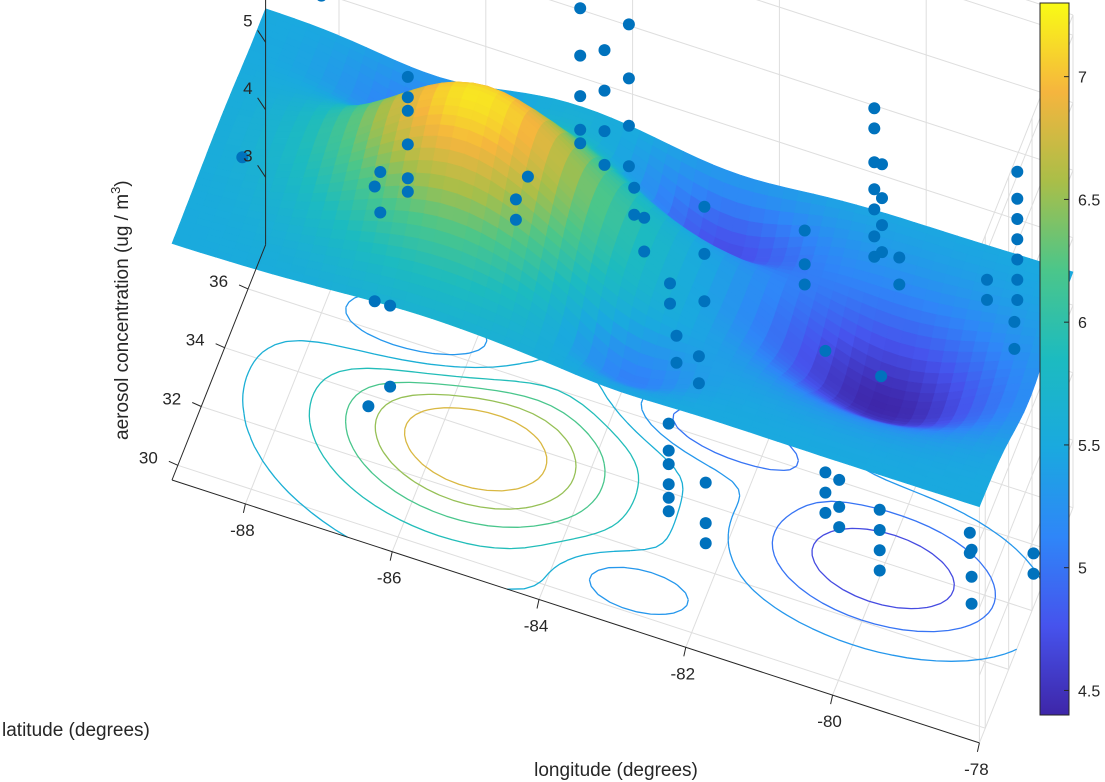 The height and width of the screenshot is (782, 1105). What do you see at coordinates (173, 463) in the screenshot?
I see `y-tick-mark` at bounding box center [173, 463].